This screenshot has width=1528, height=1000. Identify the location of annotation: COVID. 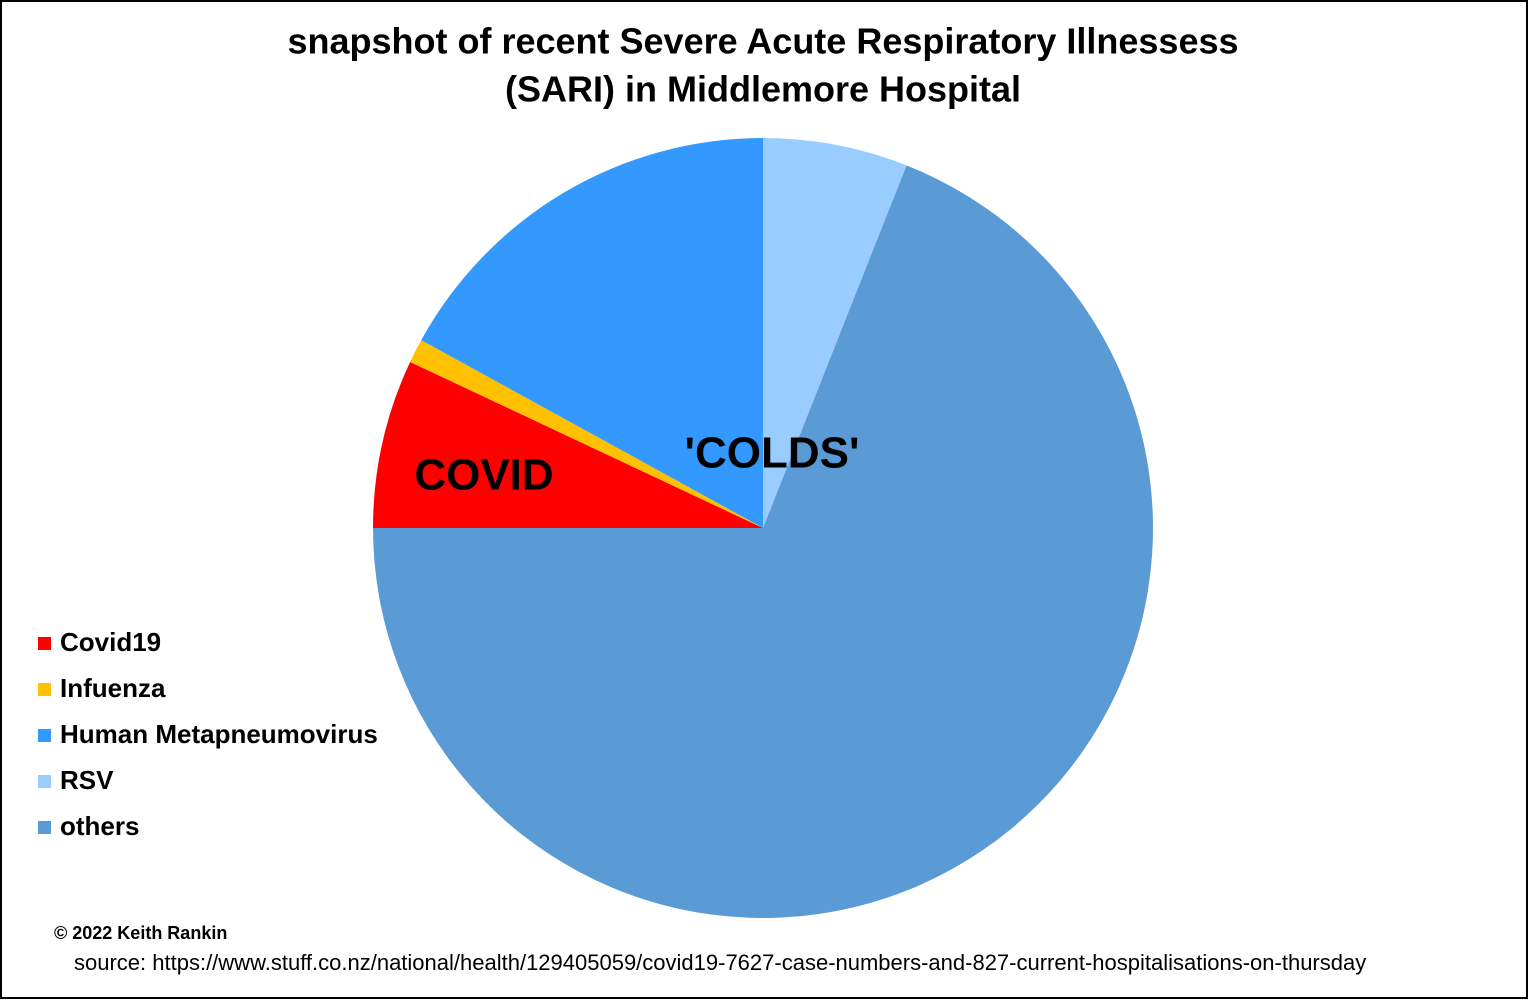
(483, 475).